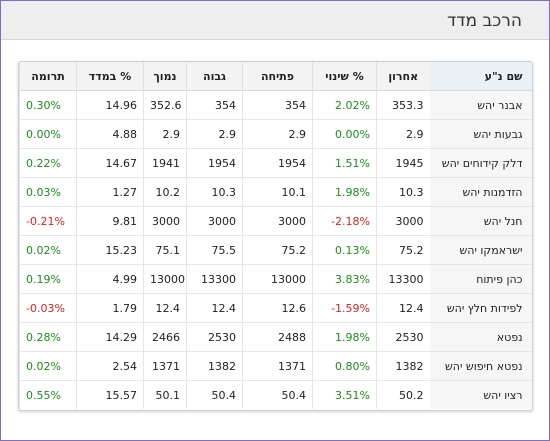  Describe the element at coordinates (165, 163) in the screenshot. I see `cell-low: 1941` at that location.